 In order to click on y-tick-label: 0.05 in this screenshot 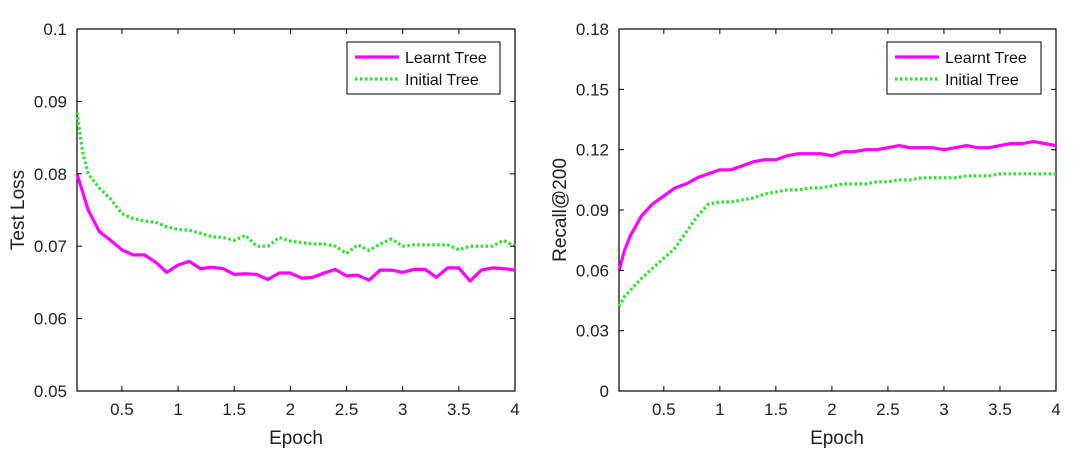, I will do `click(50, 391)`.